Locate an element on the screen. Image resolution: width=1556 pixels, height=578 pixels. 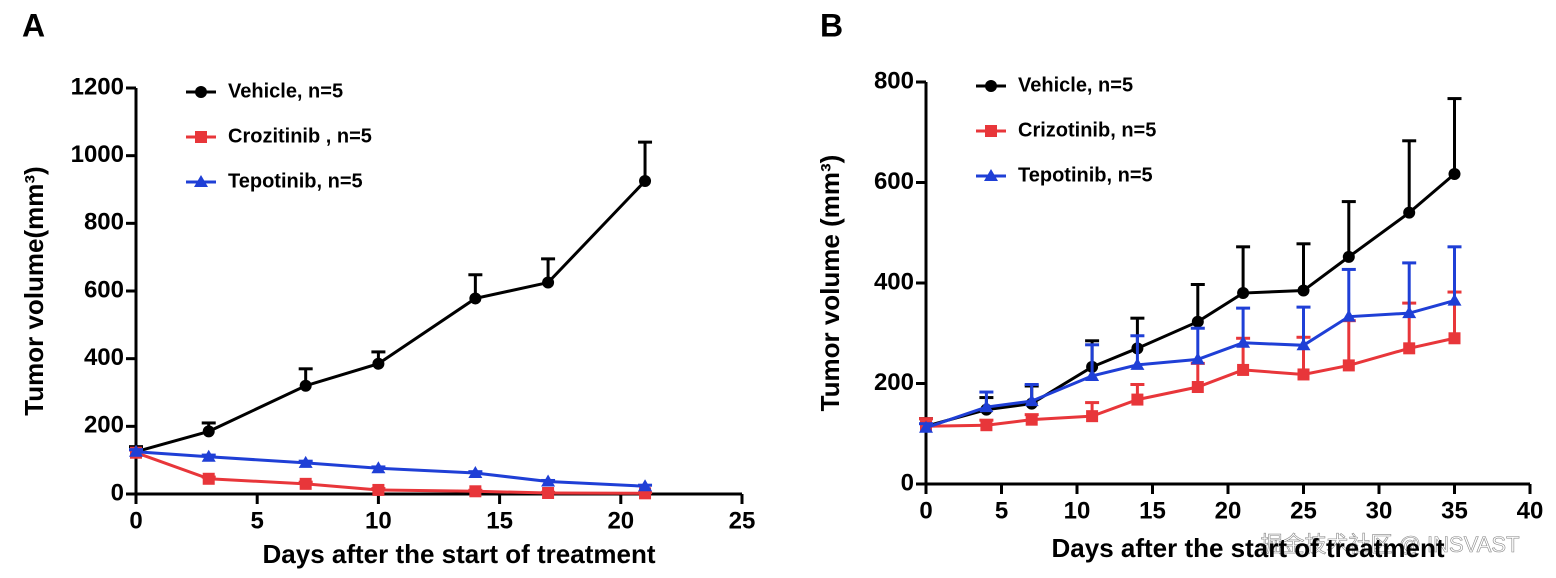
x-tick-label: 35 is located at coordinates (1454, 510).